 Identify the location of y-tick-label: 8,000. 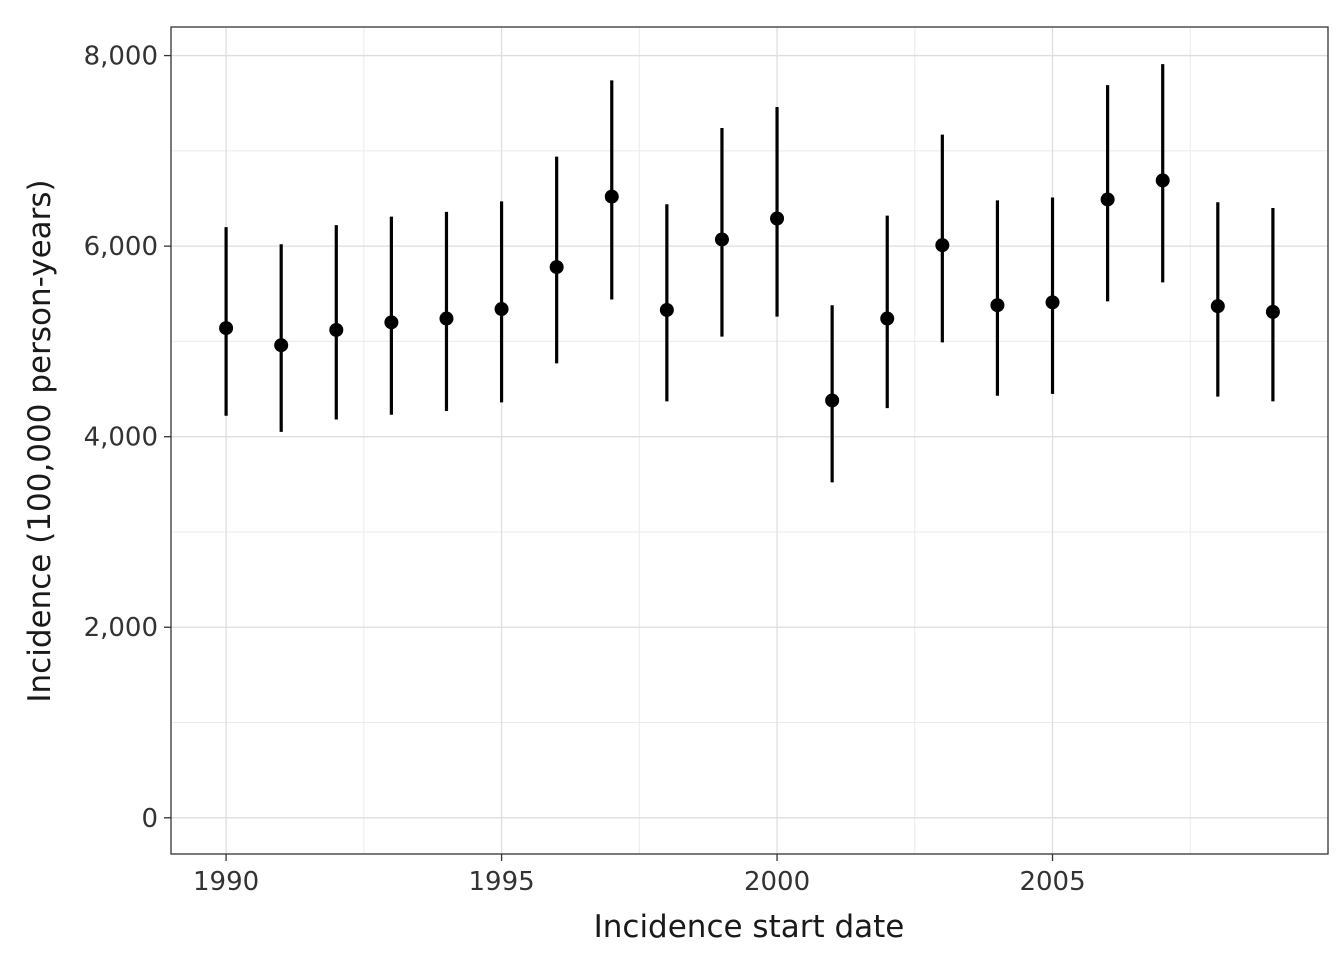
(121, 57).